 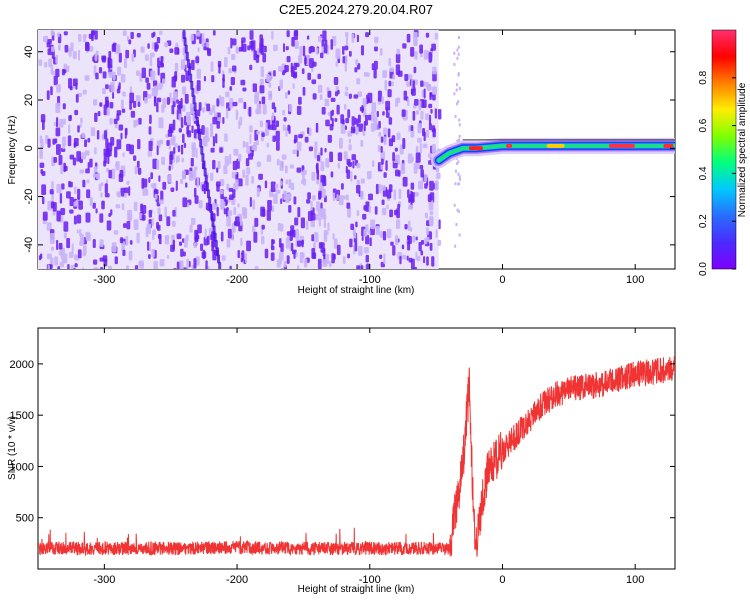 What do you see at coordinates (22, 467) in the screenshot?
I see `y-tick-label: 1000` at bounding box center [22, 467].